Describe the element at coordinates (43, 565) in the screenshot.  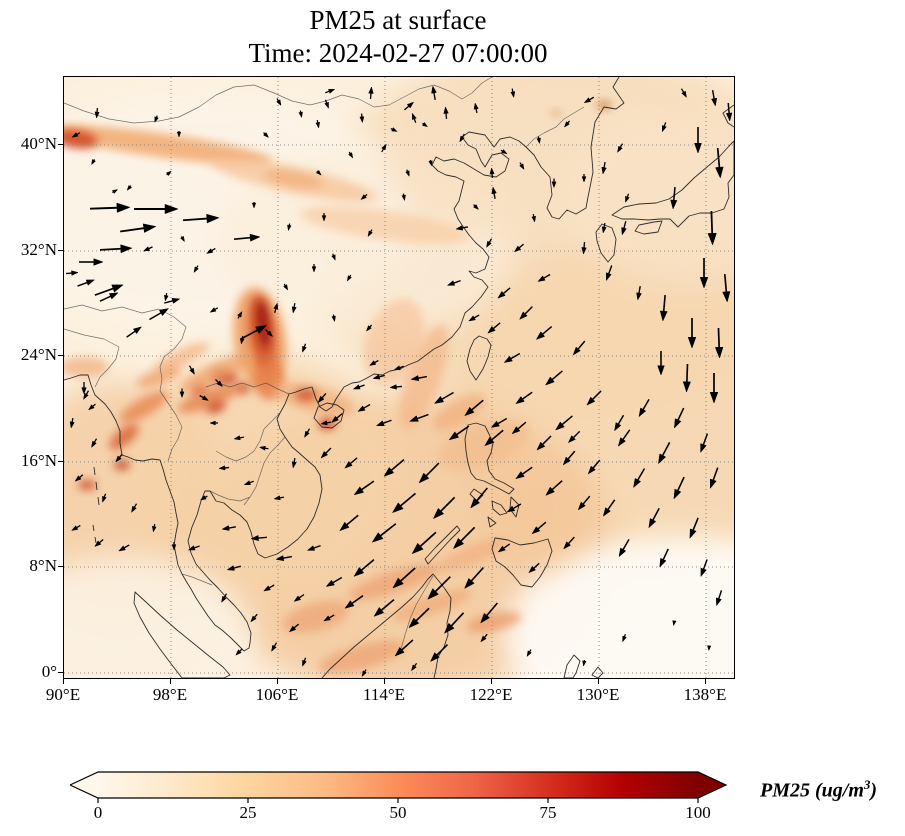
I see `lat-tick-label: 8°N` at that location.